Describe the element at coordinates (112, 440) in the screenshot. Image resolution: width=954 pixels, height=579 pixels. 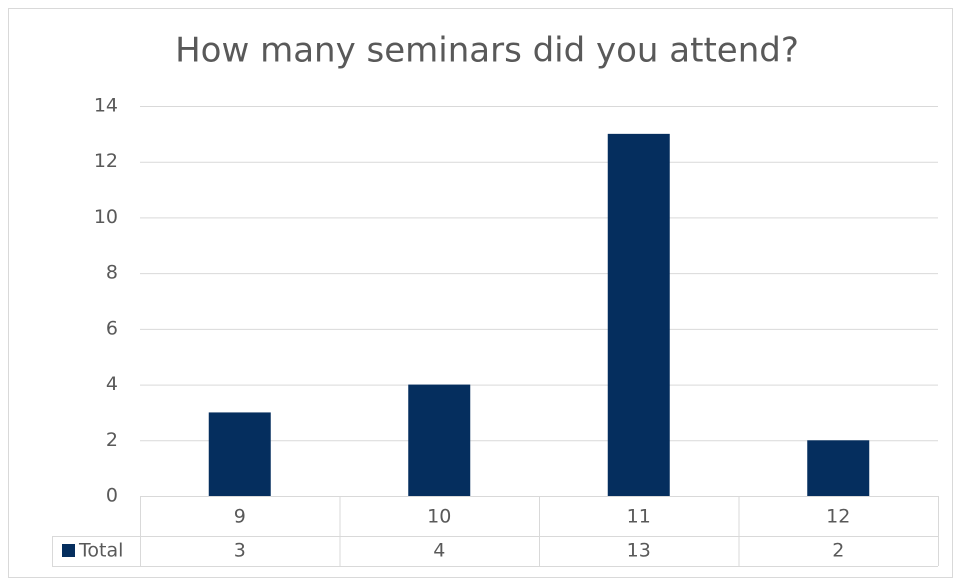
I see `y-tick-label: 2` at that location.